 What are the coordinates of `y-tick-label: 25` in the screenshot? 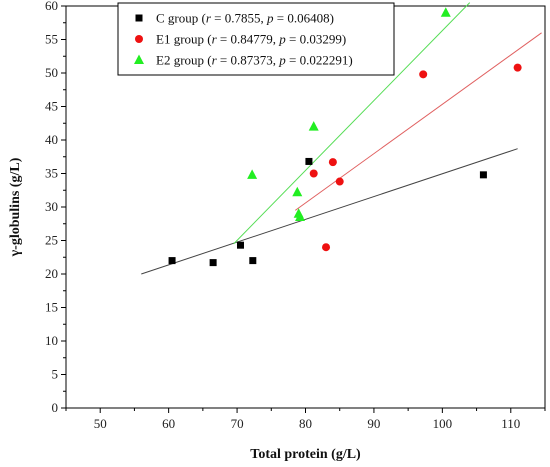 It's located at (51, 240).